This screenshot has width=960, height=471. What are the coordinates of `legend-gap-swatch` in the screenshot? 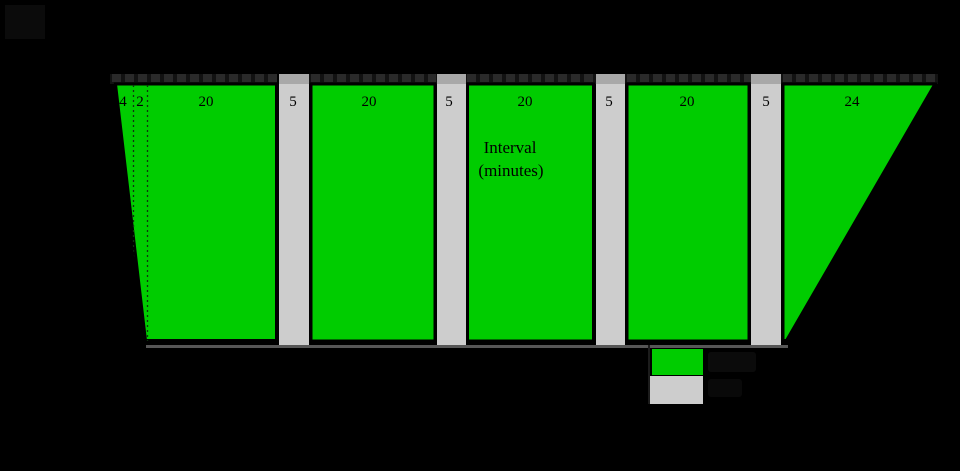 It's located at (676, 390).